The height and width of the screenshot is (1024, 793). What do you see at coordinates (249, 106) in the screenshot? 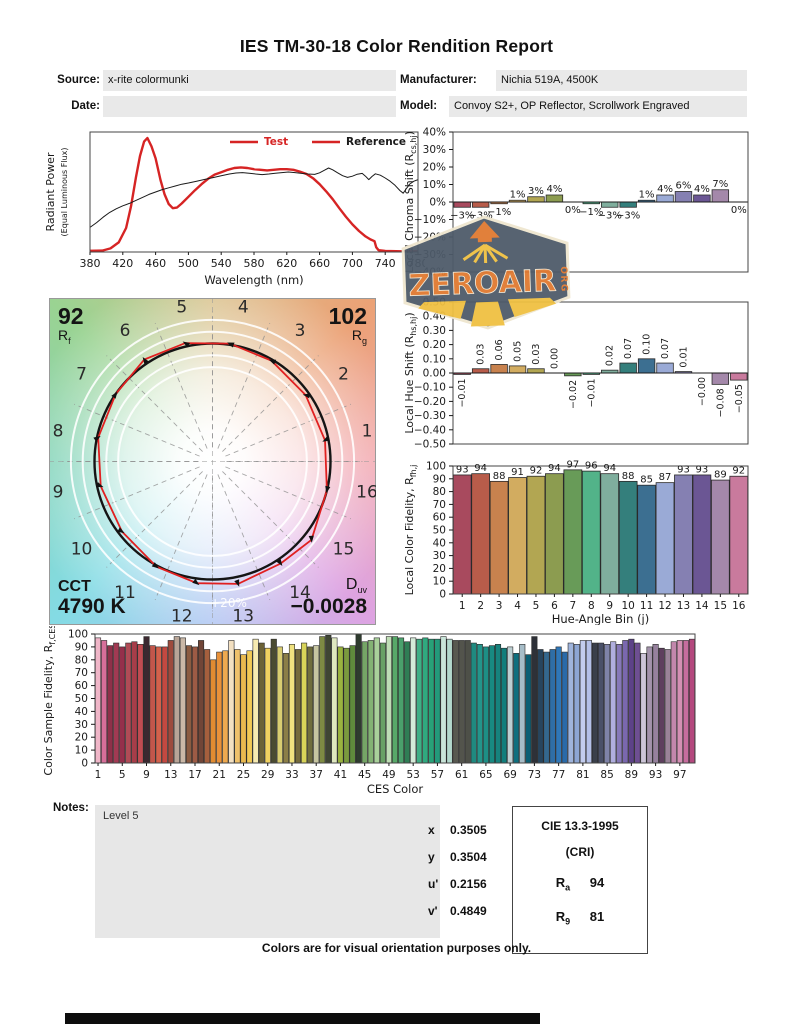
I see `date-value` at bounding box center [249, 106].